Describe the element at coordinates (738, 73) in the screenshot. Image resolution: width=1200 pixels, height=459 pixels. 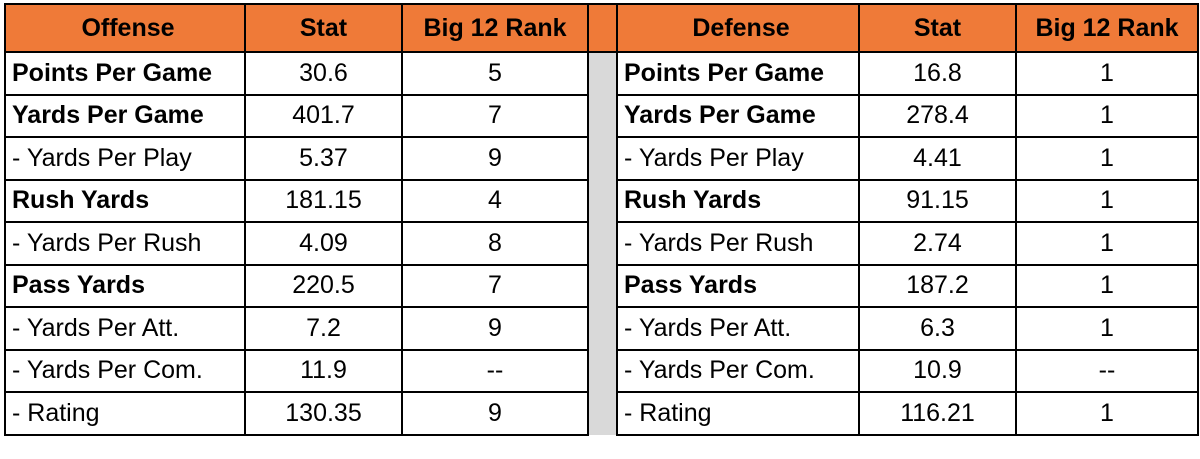
I see `defense-label-cell: Points Per Game` at that location.